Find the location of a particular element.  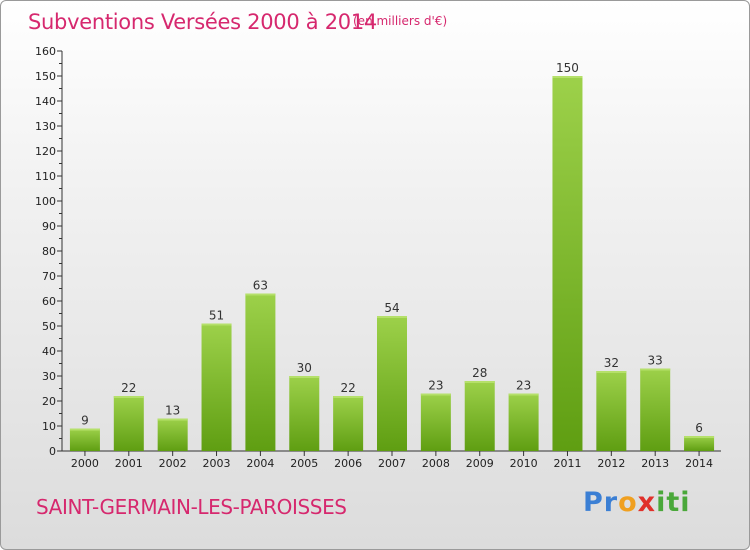

y-tick-label: 0 is located at coordinates (52, 451).